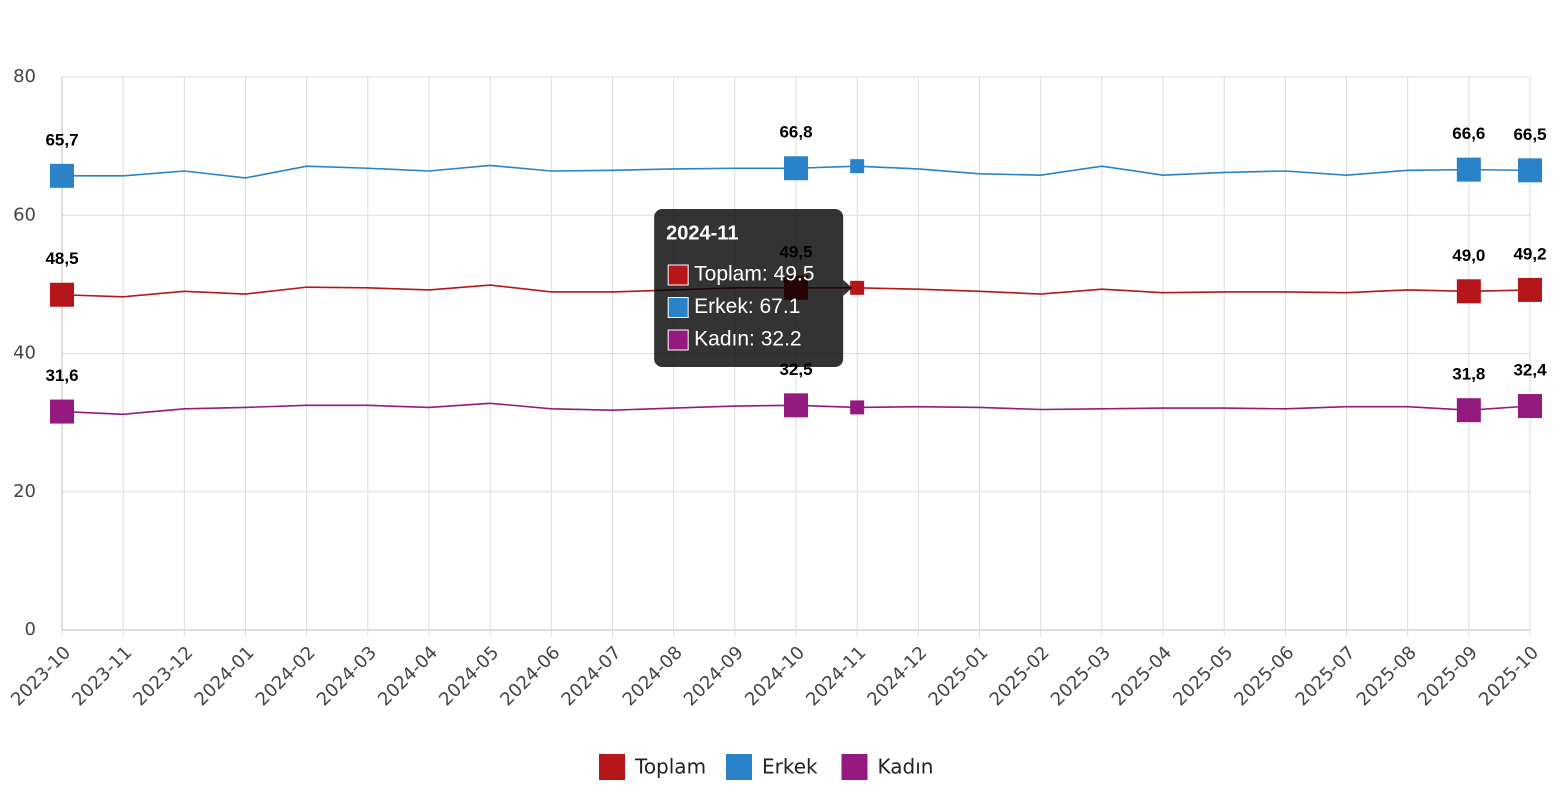 The image size is (1556, 800). What do you see at coordinates (1203, 676) in the screenshot?
I see `x-tick-label: 2025-05` at bounding box center [1203, 676].